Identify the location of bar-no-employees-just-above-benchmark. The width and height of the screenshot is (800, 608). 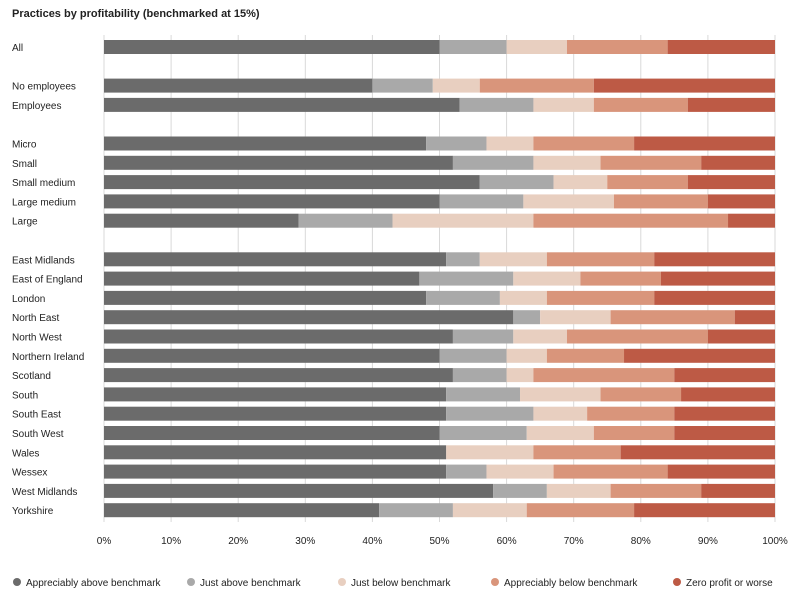
(402, 85).